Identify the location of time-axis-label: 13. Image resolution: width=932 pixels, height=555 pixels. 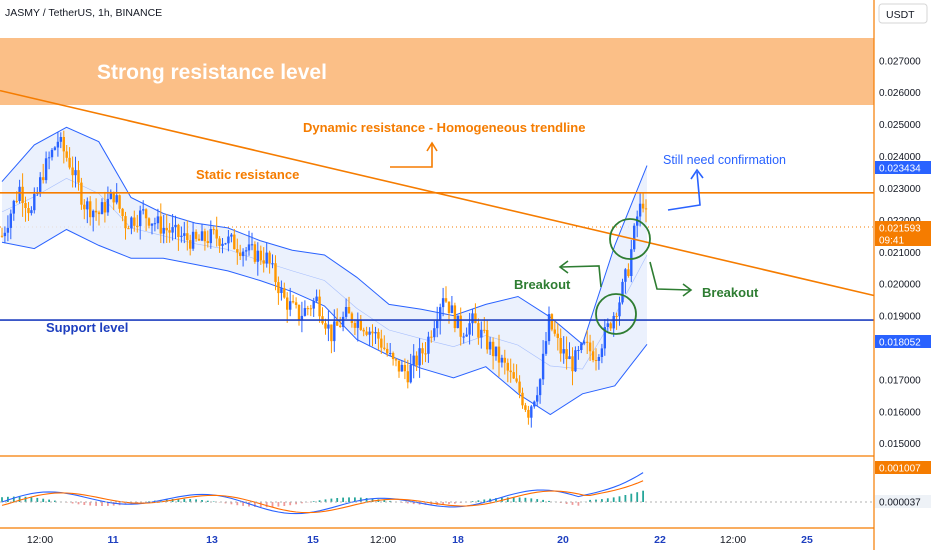
(212, 540).